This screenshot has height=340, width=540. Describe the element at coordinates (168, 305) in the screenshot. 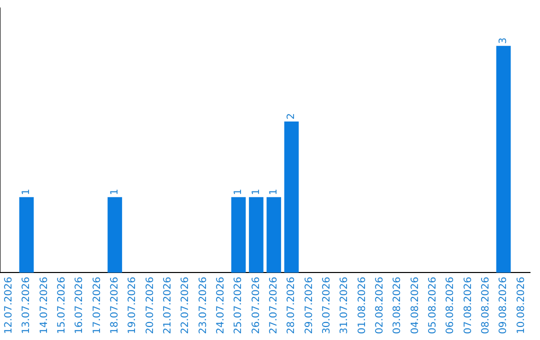

I see `x-tick-label: 21.07.2026` at that location.